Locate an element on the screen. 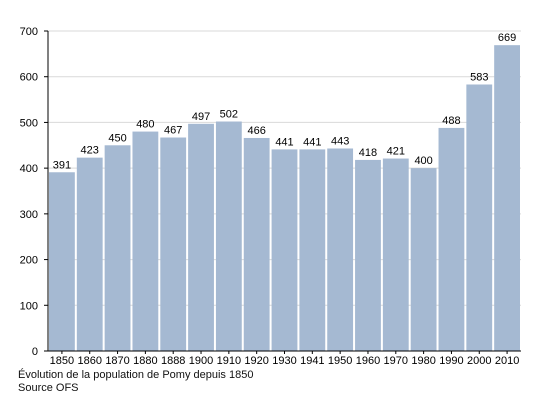  bar-1950 is located at coordinates (340, 249).